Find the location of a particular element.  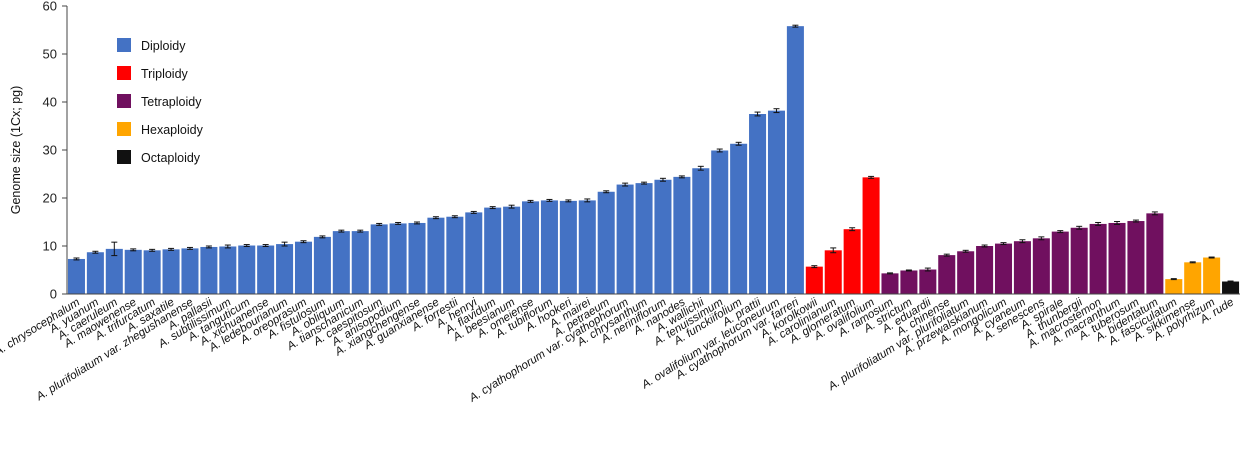

y-tick-label: 0 is located at coordinates (53, 294).